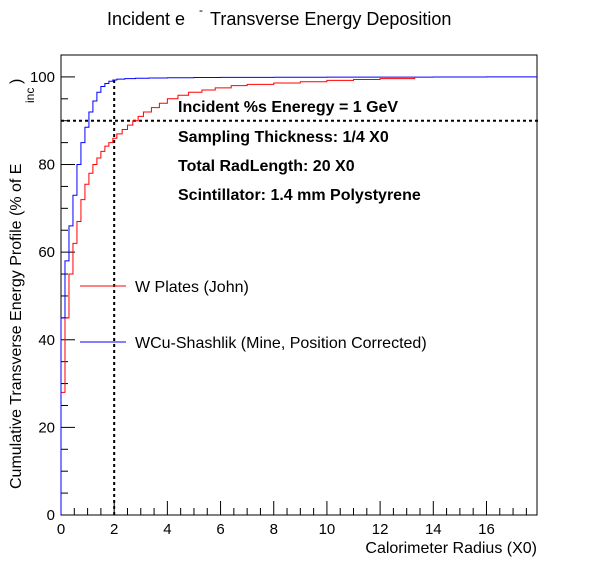 The width and height of the screenshot is (596, 572). What do you see at coordinates (283, 137) in the screenshot?
I see `annotation-sampling: Sampling Thickness: 1/4 X0` at bounding box center [283, 137].